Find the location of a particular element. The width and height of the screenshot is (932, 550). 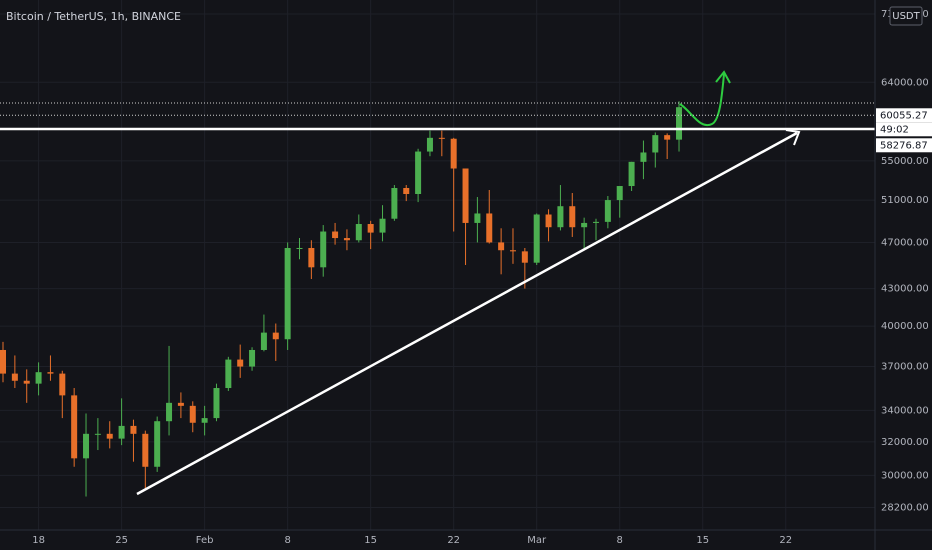

level-price-label: 58276.87 is located at coordinates (904, 145).